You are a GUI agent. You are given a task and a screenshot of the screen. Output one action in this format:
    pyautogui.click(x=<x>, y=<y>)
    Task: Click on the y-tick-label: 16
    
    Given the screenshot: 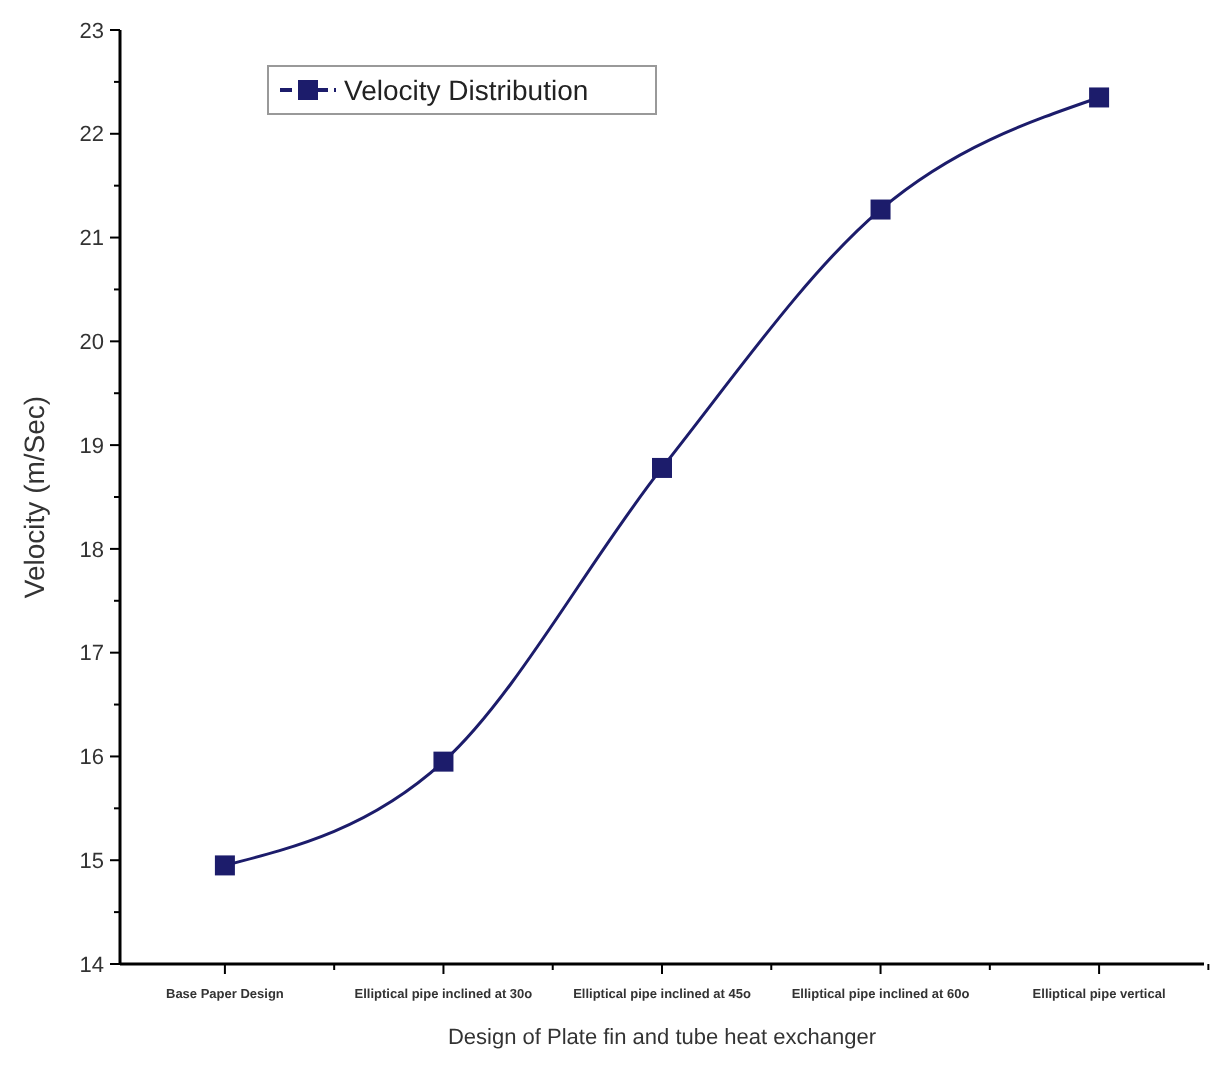 What is the action you would take?
    pyautogui.click(x=91, y=758)
    